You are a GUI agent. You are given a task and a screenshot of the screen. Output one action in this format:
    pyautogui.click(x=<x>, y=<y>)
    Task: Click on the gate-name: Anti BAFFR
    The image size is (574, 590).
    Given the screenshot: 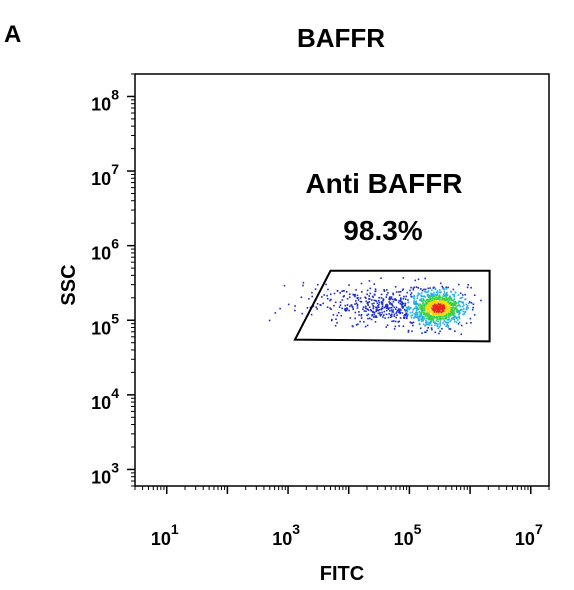 What is the action you would take?
    pyautogui.click(x=383, y=183)
    